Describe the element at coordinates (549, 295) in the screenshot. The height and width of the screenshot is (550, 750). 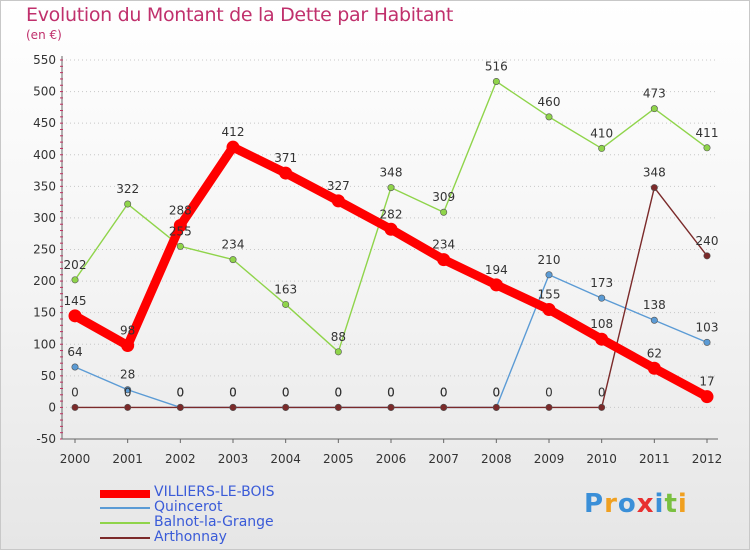
I see `data-label-villiers-le-bois: 155` at that location.